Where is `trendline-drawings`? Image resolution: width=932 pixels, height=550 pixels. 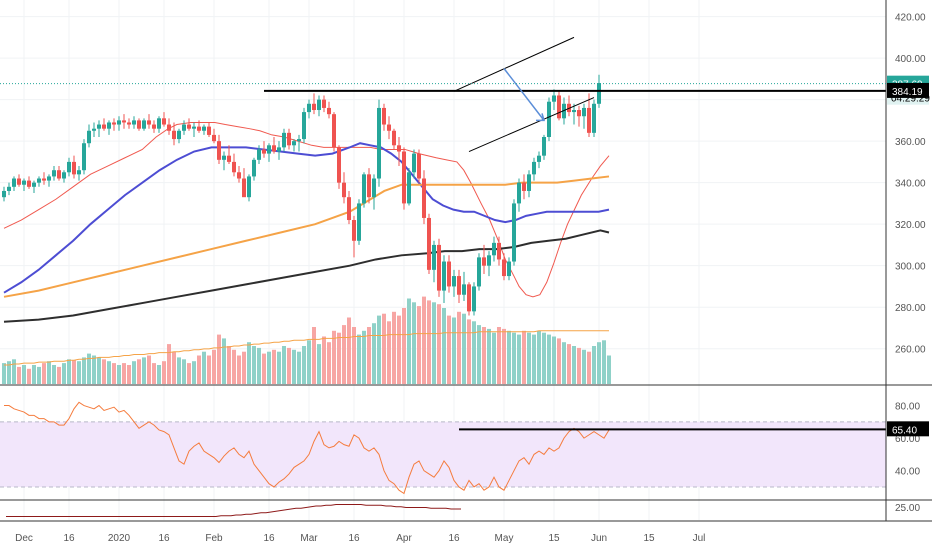 trendline-drawings is located at coordinates (575, 94).